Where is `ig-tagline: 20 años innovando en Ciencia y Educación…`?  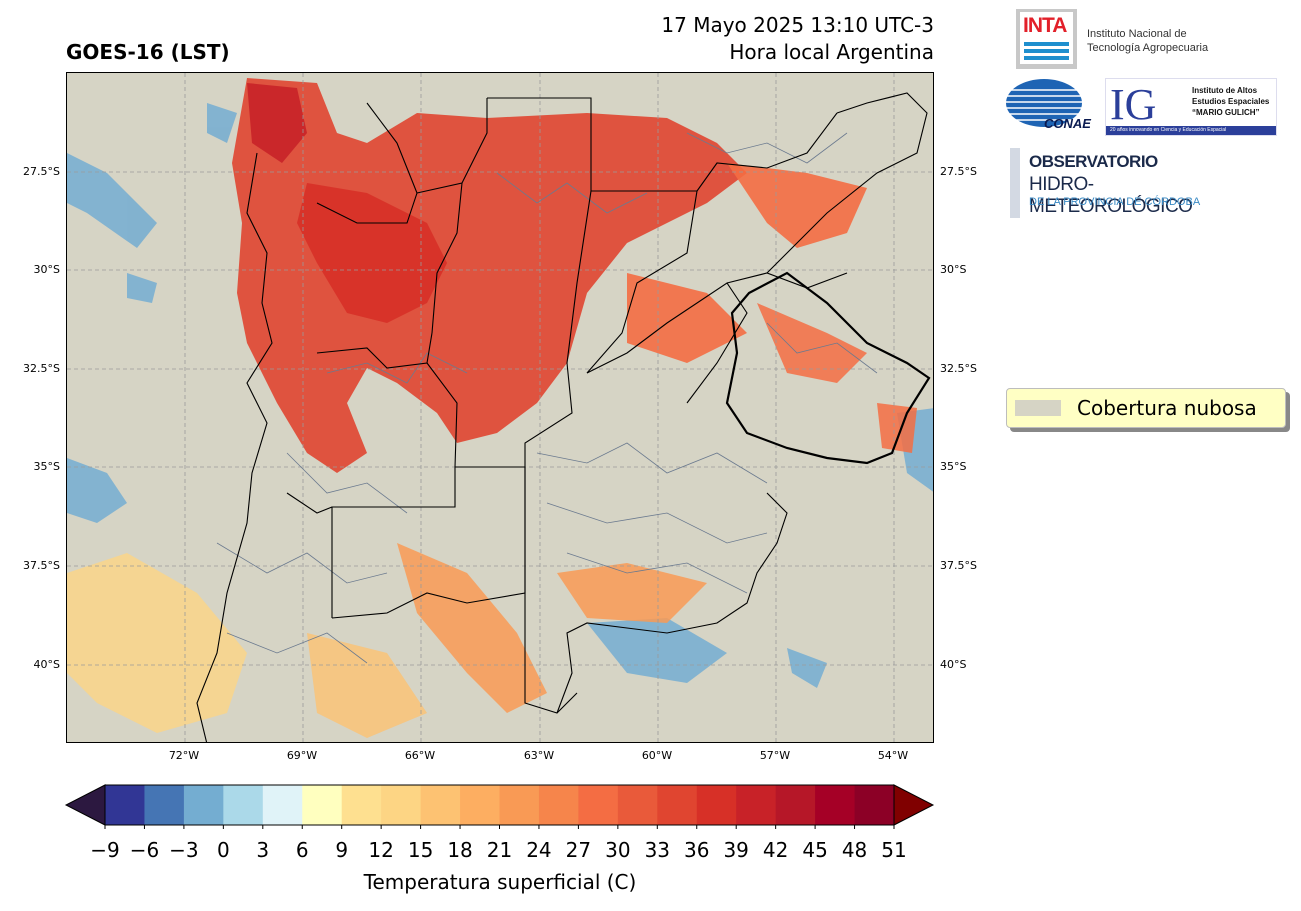 ig-tagline: 20 años innovando en Ciencia y Educación… is located at coordinates (1191, 130).